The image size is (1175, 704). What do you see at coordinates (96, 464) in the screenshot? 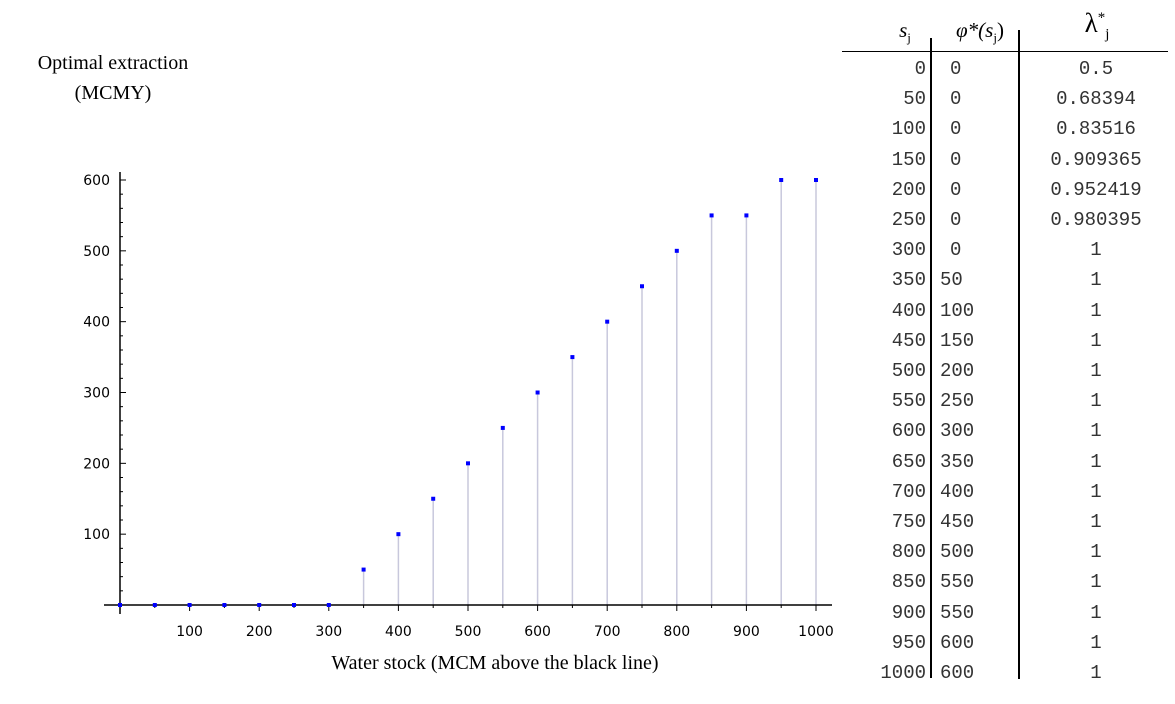
I see `y-tick-label: 200` at bounding box center [96, 464].